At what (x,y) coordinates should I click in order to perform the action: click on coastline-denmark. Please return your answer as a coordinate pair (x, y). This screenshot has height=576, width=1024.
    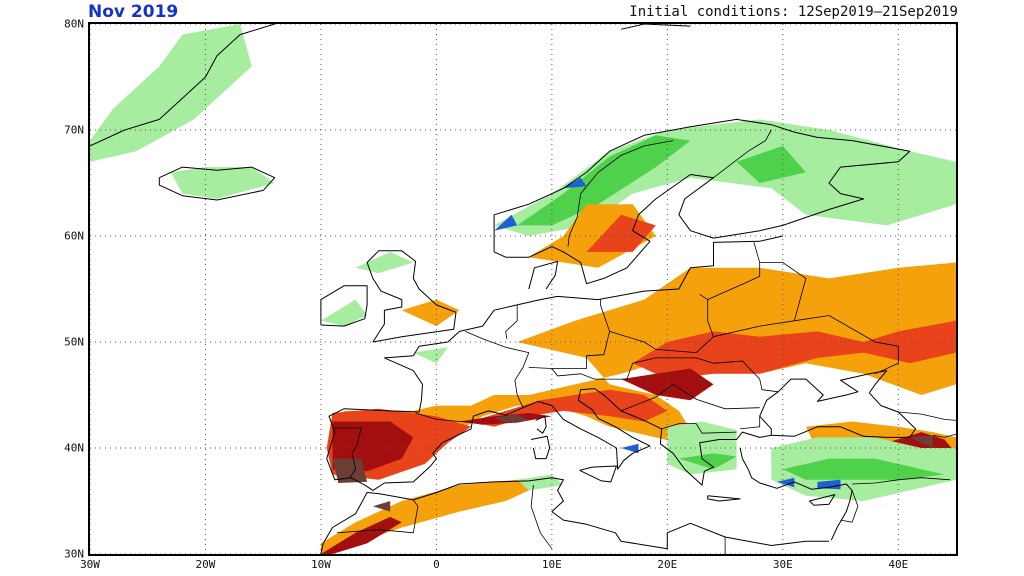
    Looking at the image, I should click on (543, 275).